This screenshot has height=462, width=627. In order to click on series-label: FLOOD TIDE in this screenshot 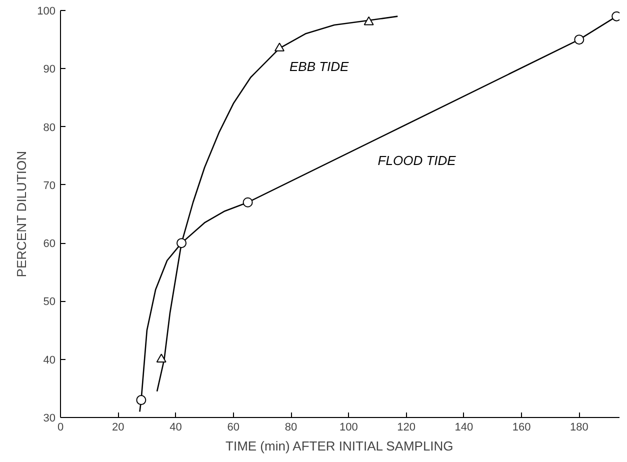, I will do `click(417, 160)`.